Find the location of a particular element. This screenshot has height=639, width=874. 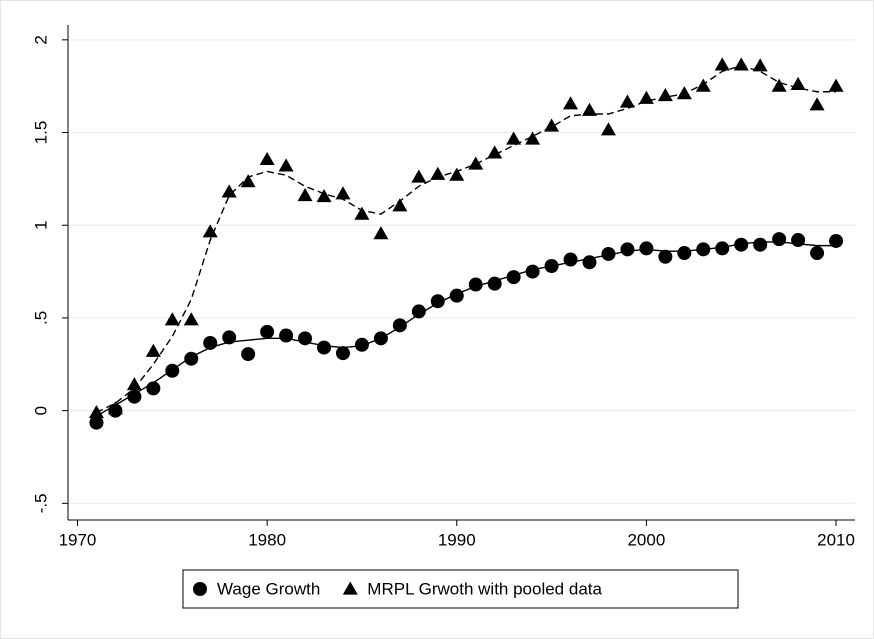

x-tick-label: 1970 is located at coordinates (78, 539).